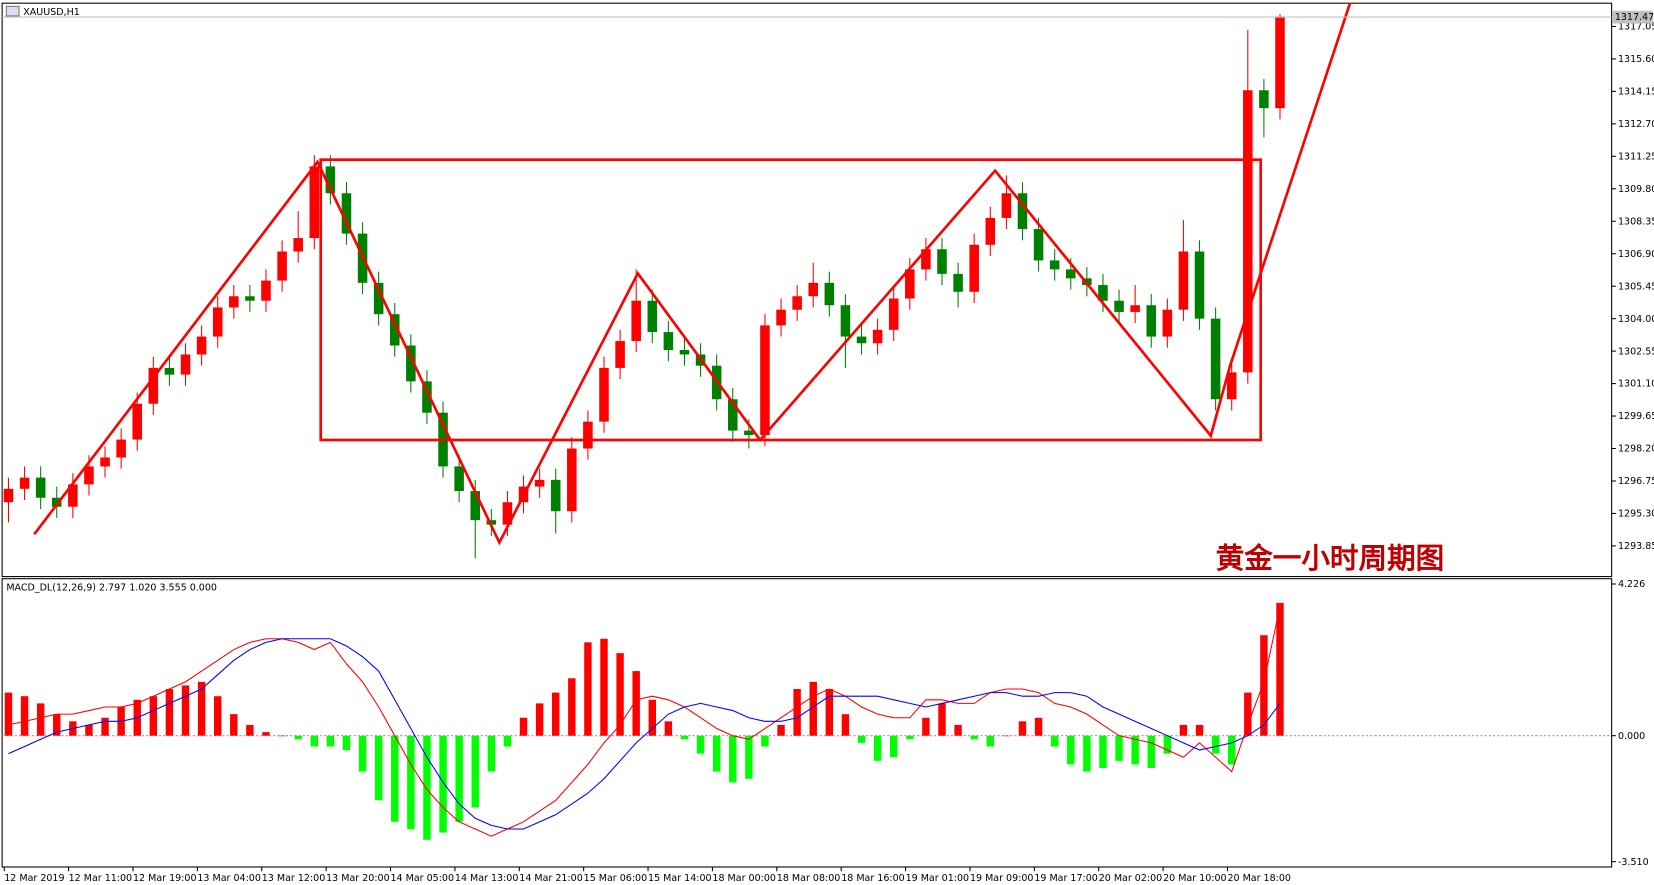 This screenshot has width=1654, height=885. I want to click on x-tick-label: 18 Mar 00:00, so click(744, 878).